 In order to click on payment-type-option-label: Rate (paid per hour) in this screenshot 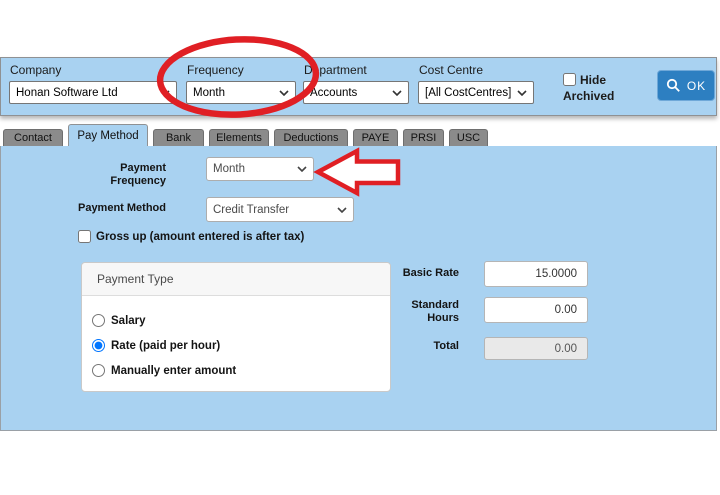, I will do `click(166, 345)`.